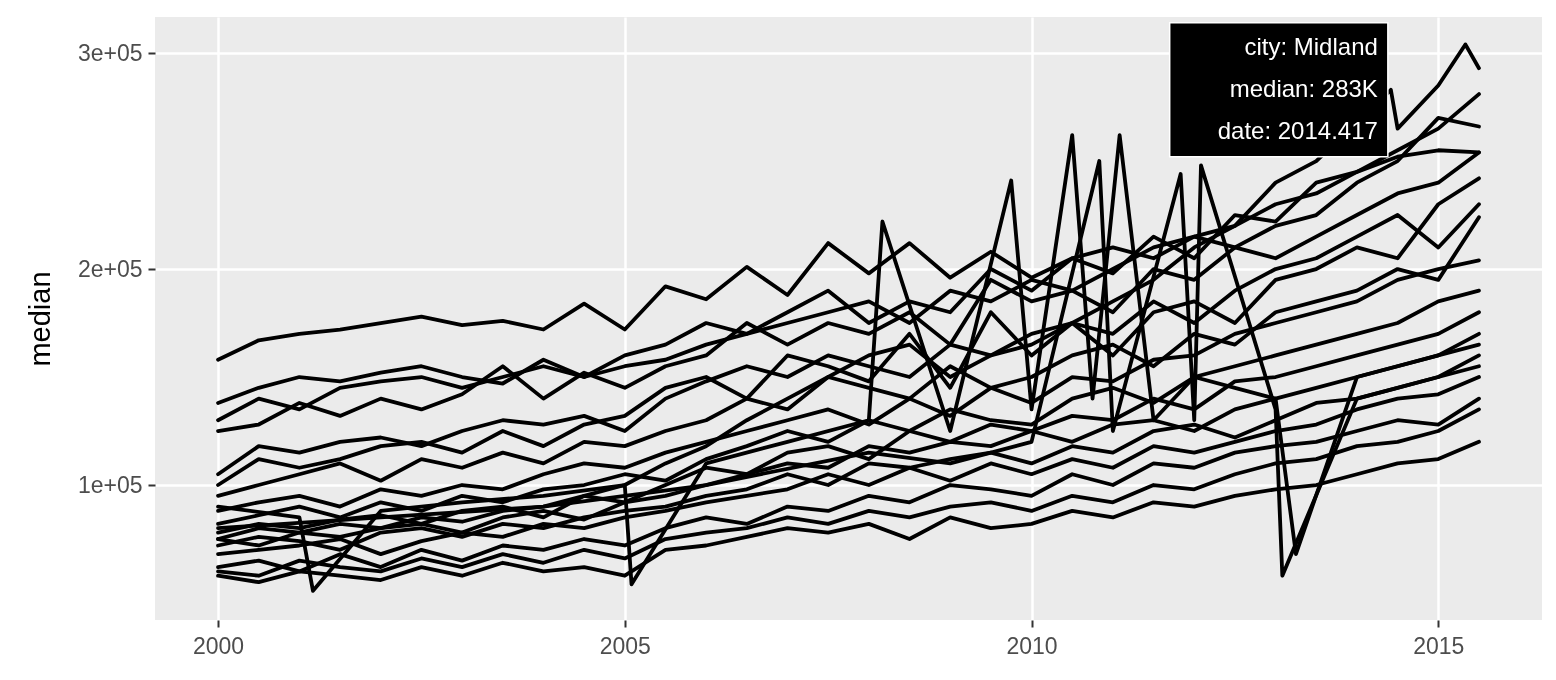 This screenshot has height=680, width=1556. What do you see at coordinates (218, 645) in the screenshot?
I see `x-tick-label: 2000` at bounding box center [218, 645].